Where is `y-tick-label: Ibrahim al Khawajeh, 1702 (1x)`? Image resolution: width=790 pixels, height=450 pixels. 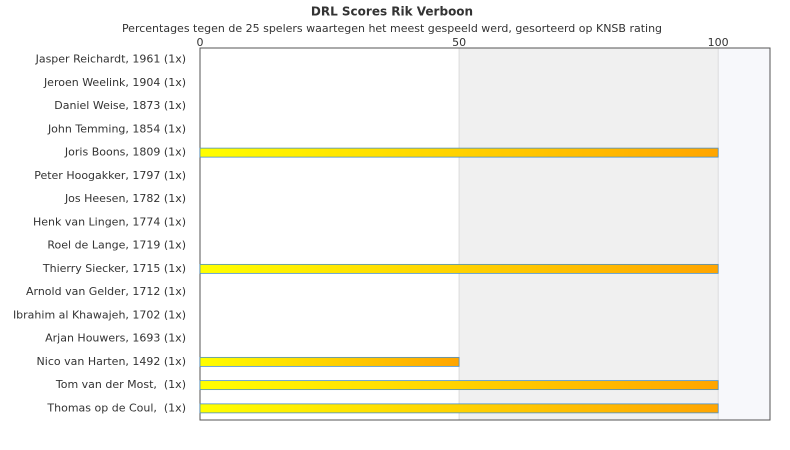 y-tick-label: Ibrahim al Khawajeh, 1702 (1x) is located at coordinates (99, 314).